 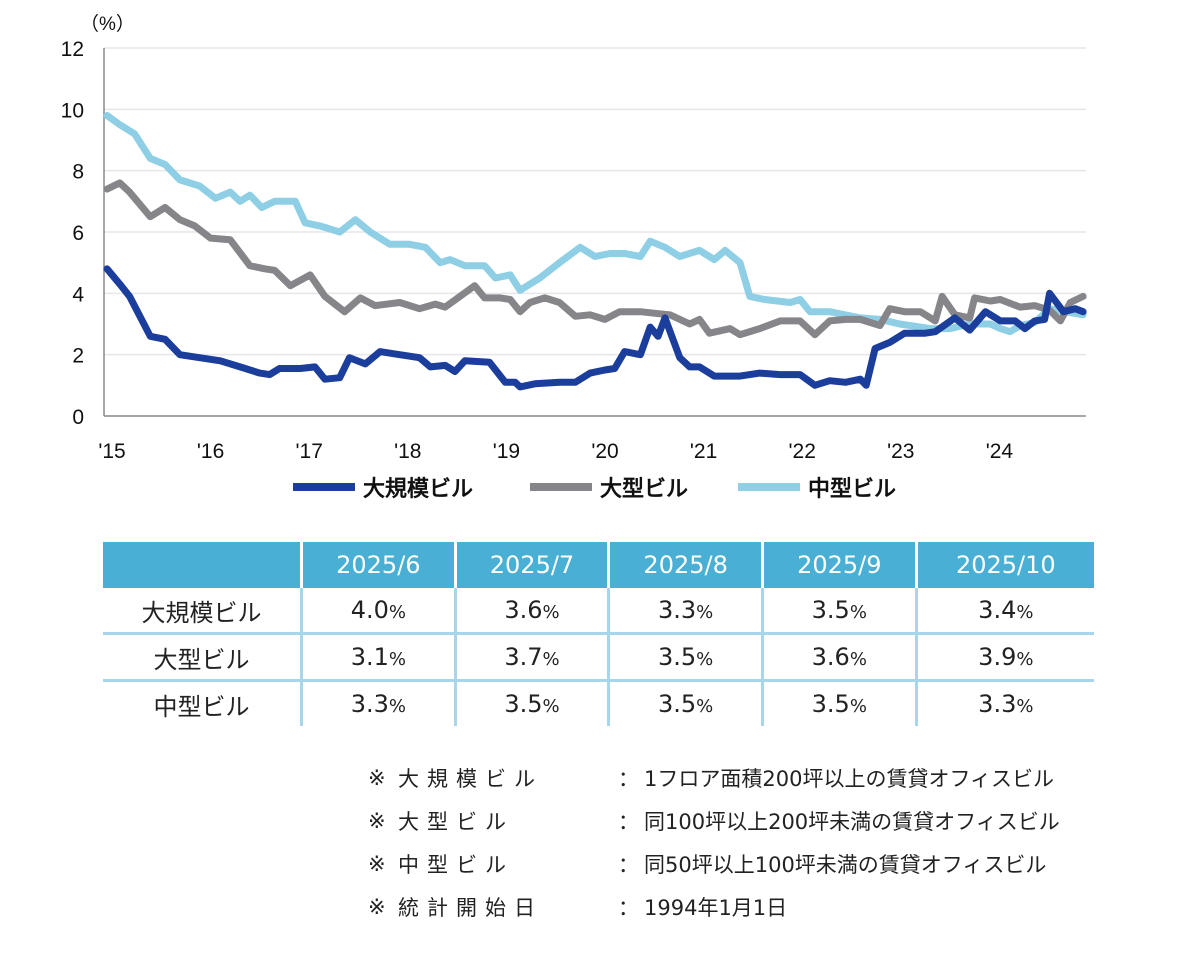 What do you see at coordinates (456, 864) in the screenshot?
I see `note-term: 中型ビル` at bounding box center [456, 864].